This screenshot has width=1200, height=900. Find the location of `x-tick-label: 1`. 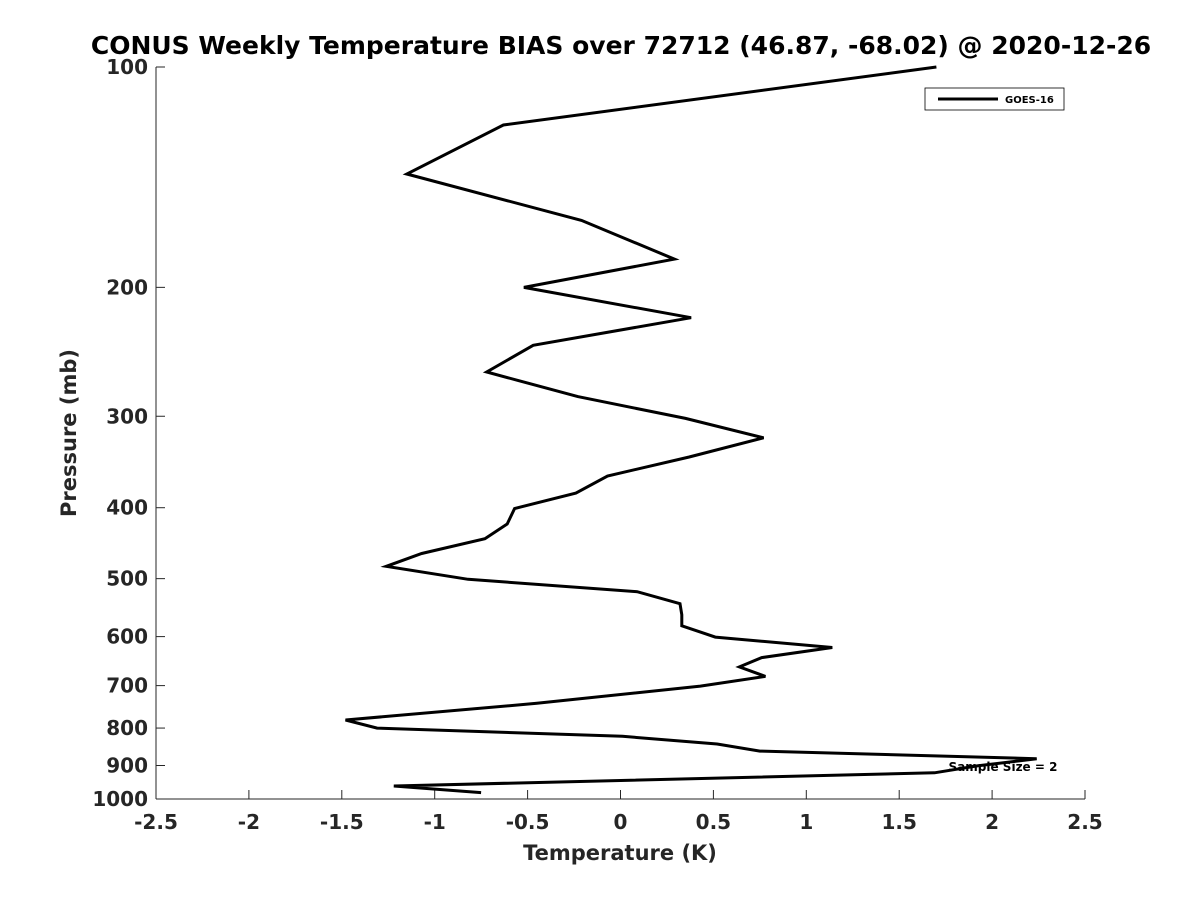

x-tick-label: 1 is located at coordinates (806, 822).